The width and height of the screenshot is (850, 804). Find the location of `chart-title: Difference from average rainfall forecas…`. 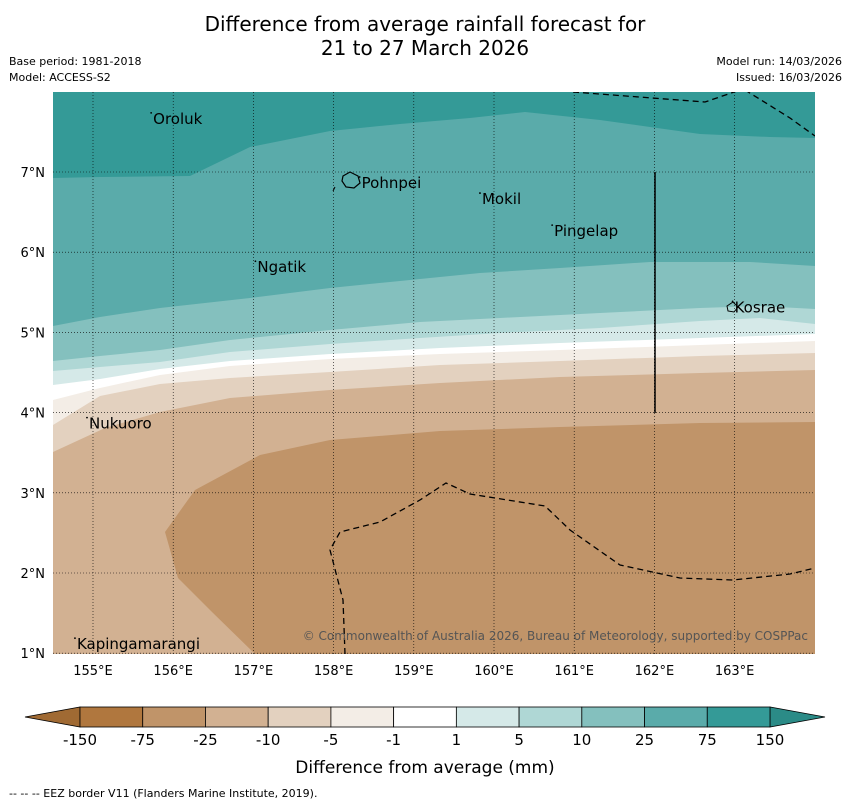

chart-title: Difference from average rainfall forecas… is located at coordinates (425, 36).